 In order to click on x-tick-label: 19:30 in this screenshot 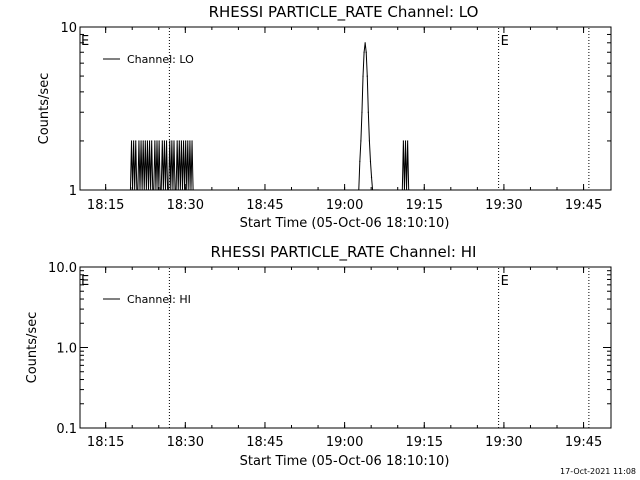, I will do `click(503, 442)`.